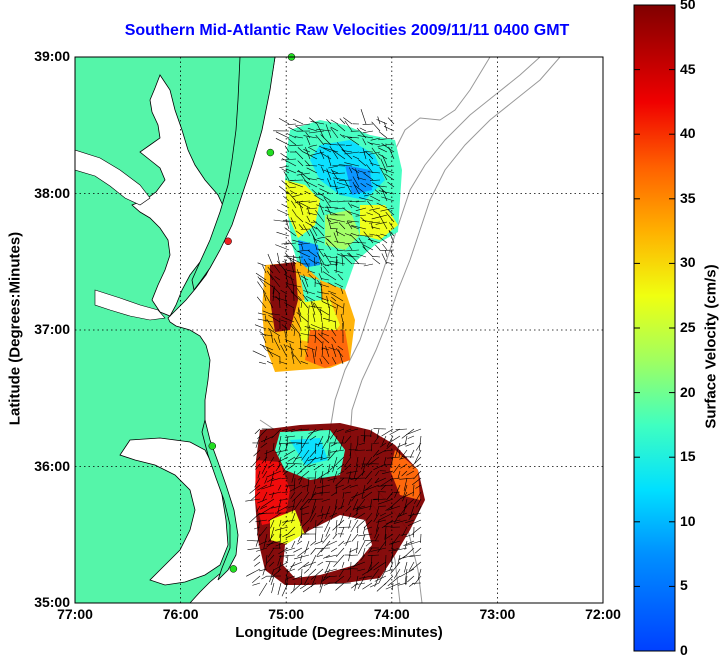 This screenshot has height=659, width=724. Describe the element at coordinates (654, 328) in the screenshot. I see `colorbar` at that location.